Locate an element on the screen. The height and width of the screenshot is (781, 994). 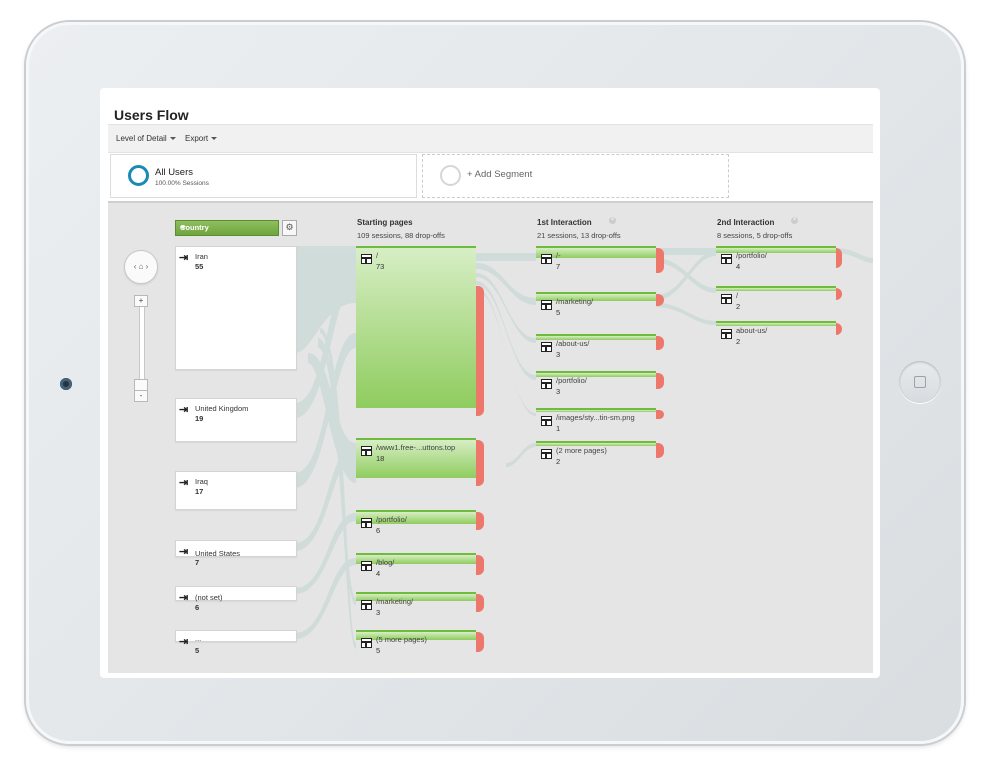
first-interaction-summary: 21 sessions, 13 drop-offs is located at coordinates (579, 235).